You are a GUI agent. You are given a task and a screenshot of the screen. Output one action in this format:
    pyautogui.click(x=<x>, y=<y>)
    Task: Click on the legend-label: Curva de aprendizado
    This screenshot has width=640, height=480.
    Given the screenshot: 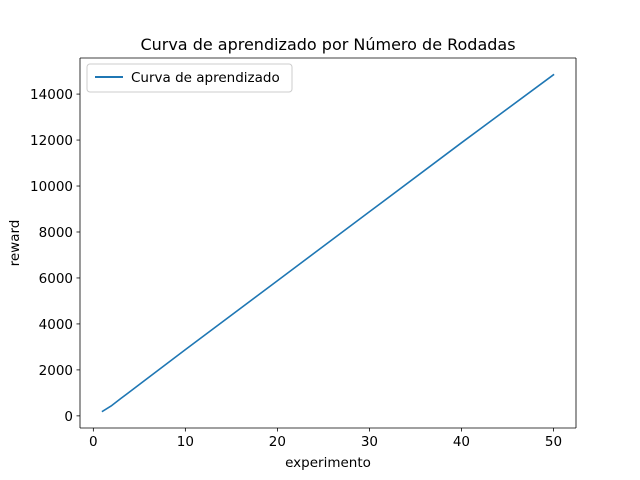 What is the action you would take?
    pyautogui.click(x=205, y=78)
    